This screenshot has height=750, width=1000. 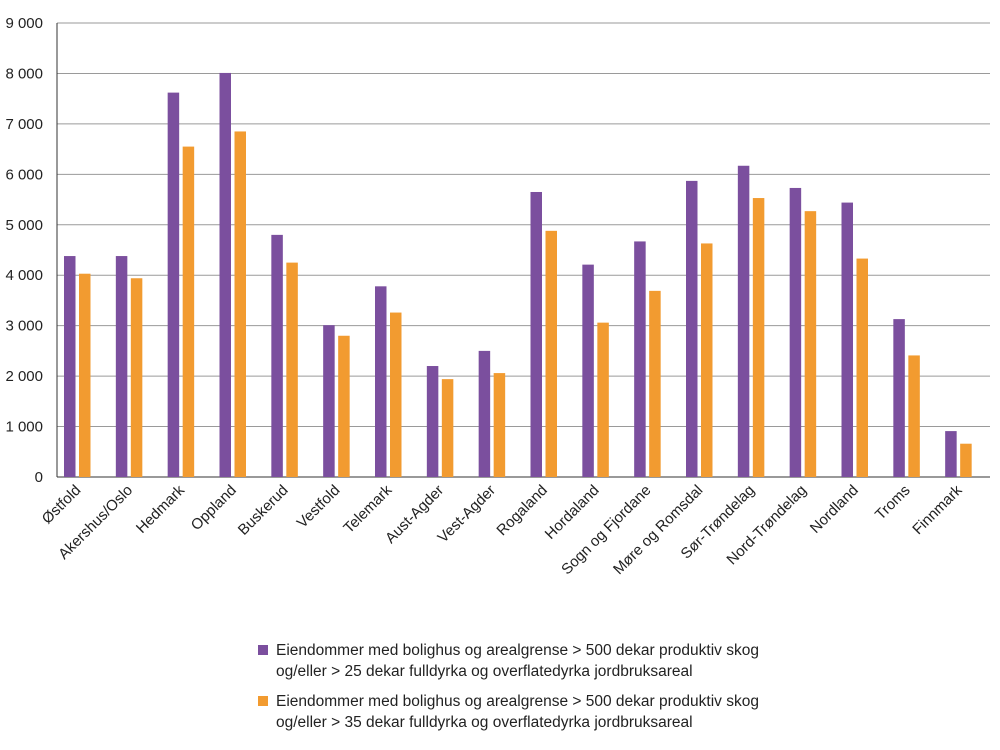 I want to click on y-tick-label: 1 000, so click(x=24, y=427).